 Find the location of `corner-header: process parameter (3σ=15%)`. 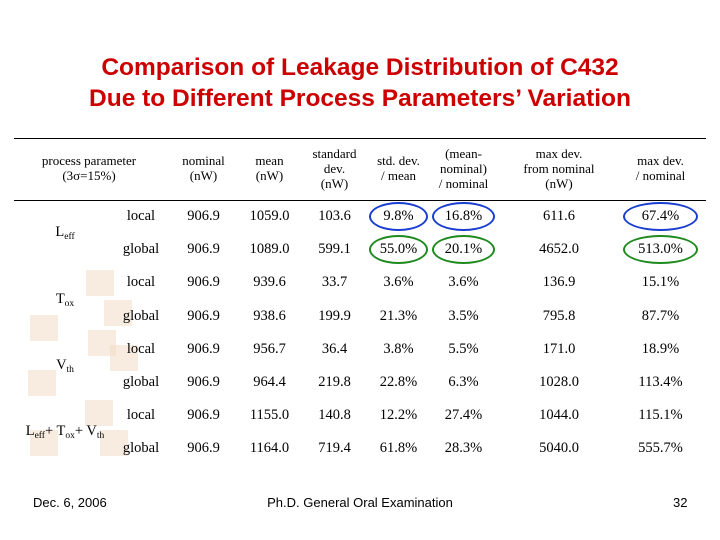

corner-header: process parameter (3σ=15%) is located at coordinates (89, 168).